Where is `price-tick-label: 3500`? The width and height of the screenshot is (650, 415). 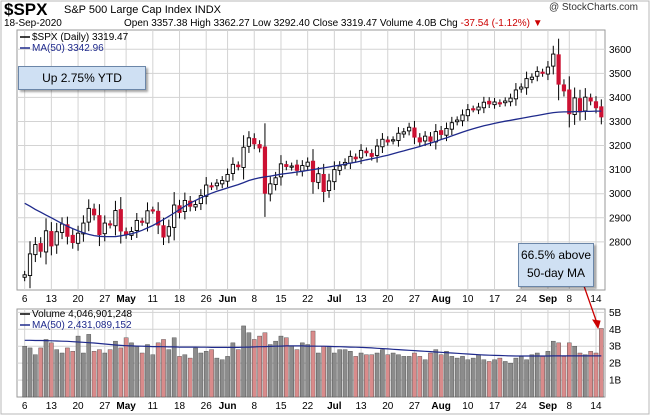
price-tick-label: 3500 is located at coordinates (620, 74).